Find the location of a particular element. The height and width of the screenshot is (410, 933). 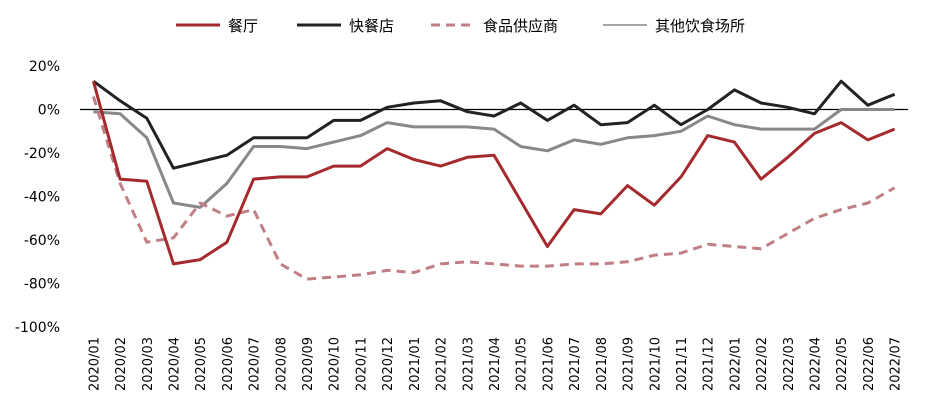

y-tick-label: -40% is located at coordinates (42, 198).